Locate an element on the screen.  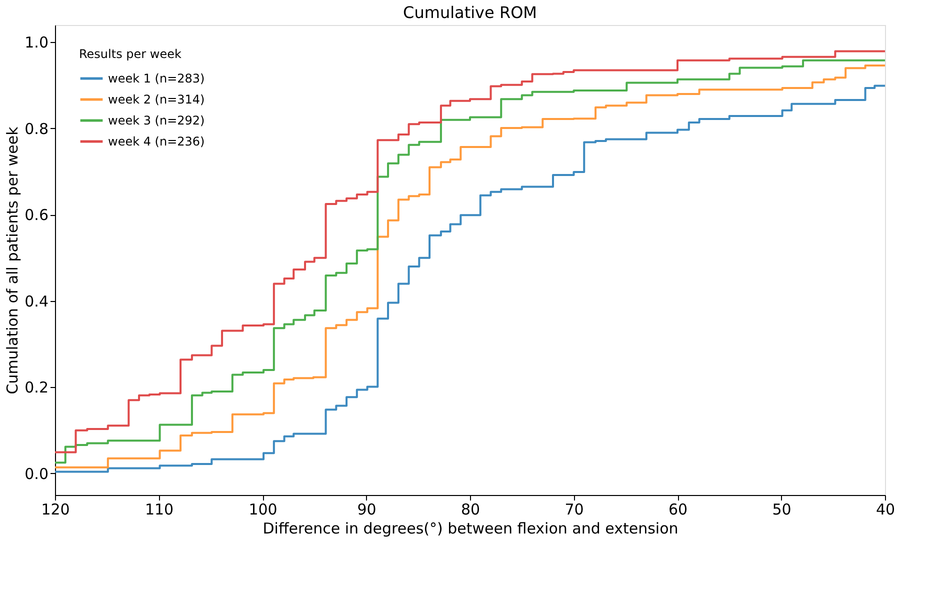
x-tick-label: 40 is located at coordinates (886, 509).